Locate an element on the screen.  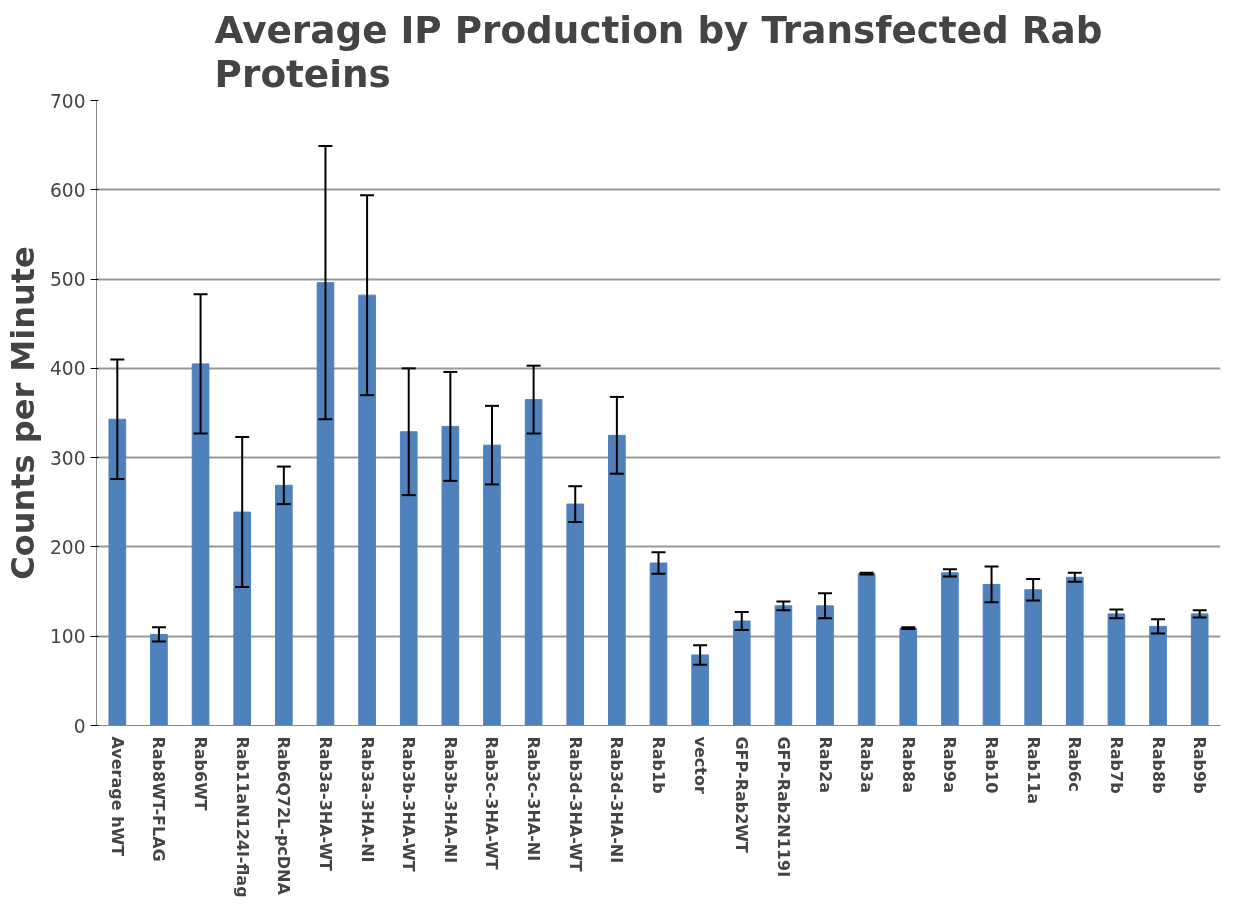
x-tick-label: Rab7b is located at coordinates (1116, 765).